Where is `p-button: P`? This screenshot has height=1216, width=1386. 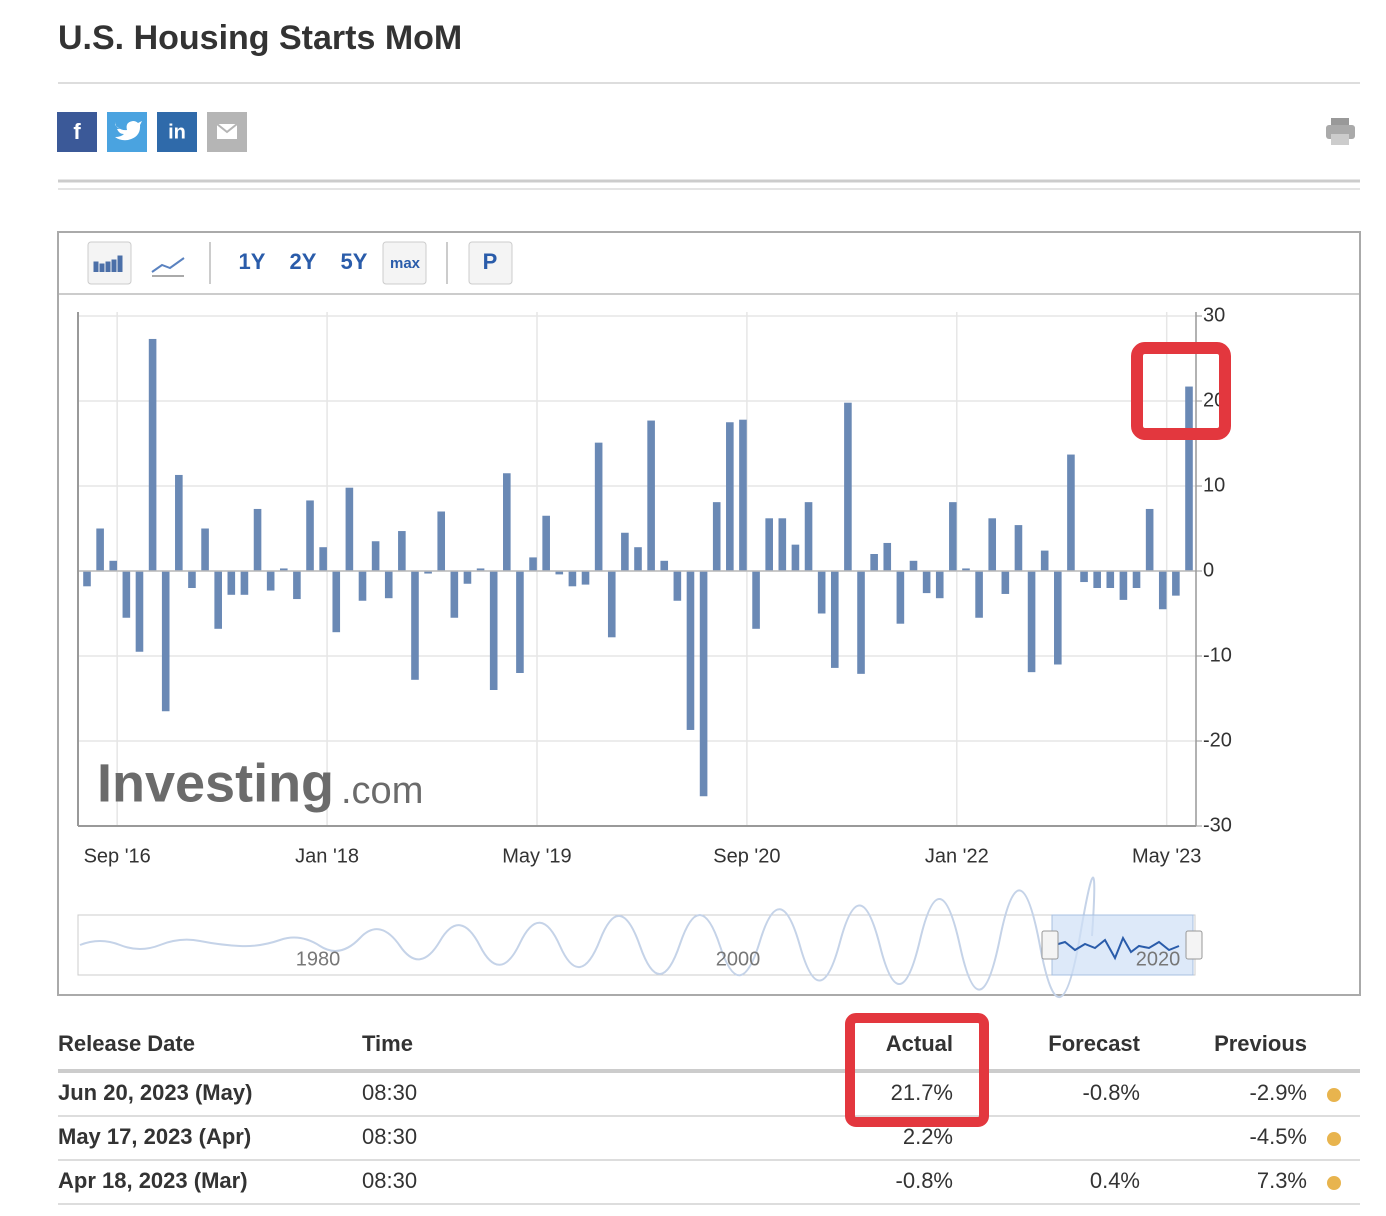 p-button: P is located at coordinates (490, 261).